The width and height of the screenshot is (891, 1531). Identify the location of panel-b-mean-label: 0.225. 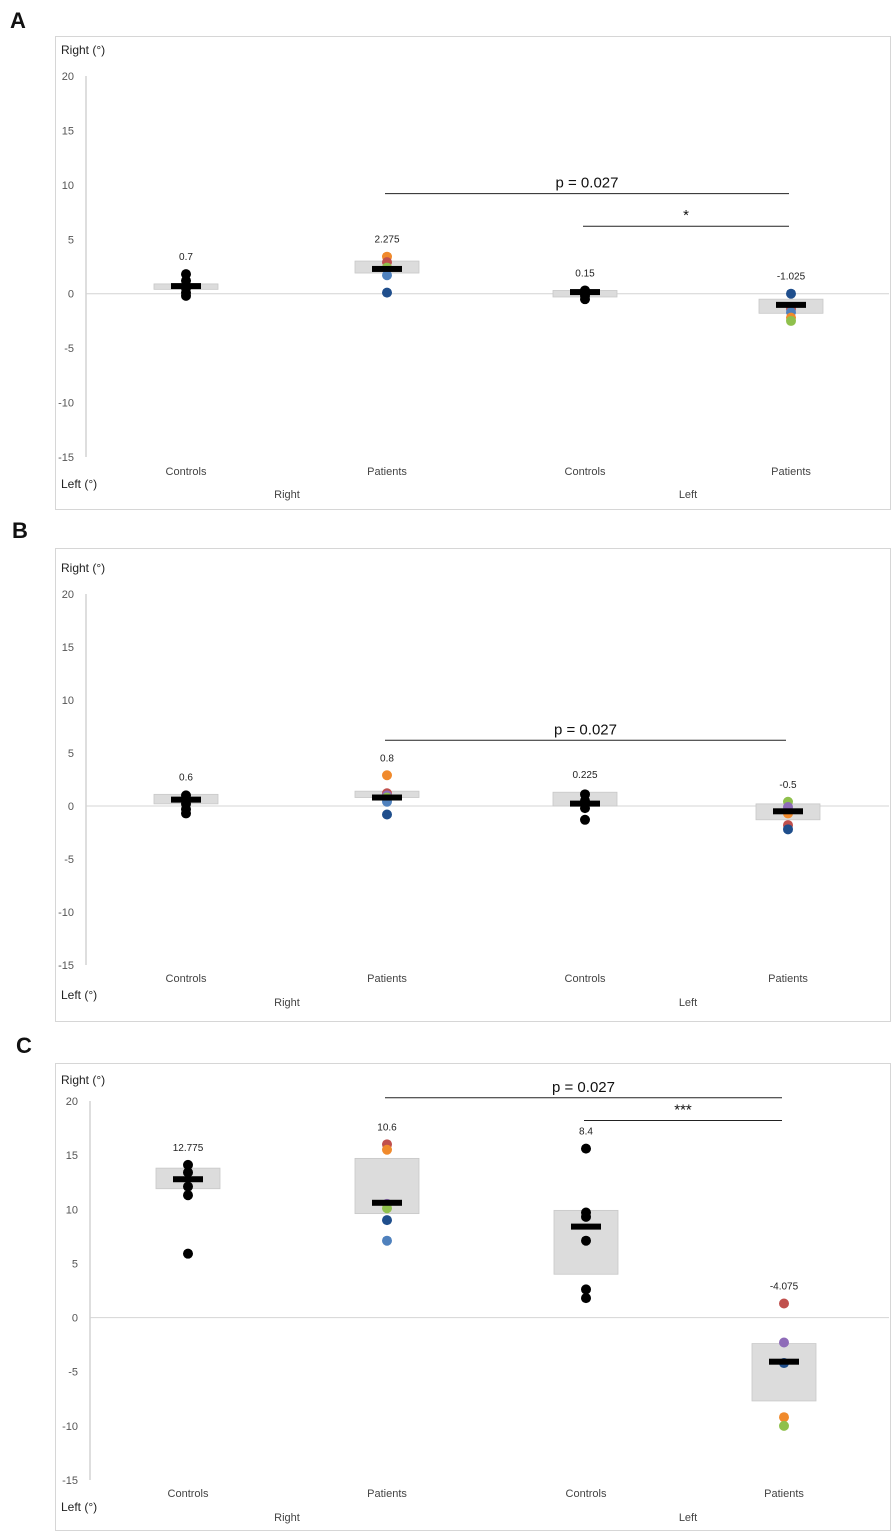
(584, 775).